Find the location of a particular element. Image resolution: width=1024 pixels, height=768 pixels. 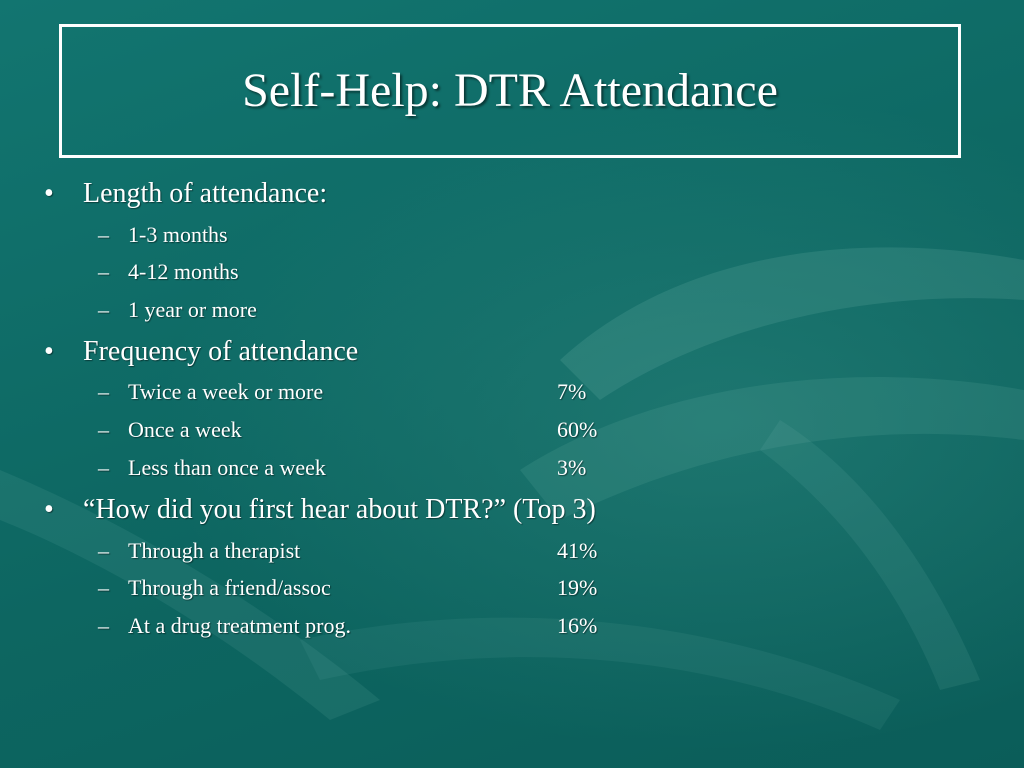

slide-title: Self-Help: DTR Attendance is located at coordinates (510, 90).